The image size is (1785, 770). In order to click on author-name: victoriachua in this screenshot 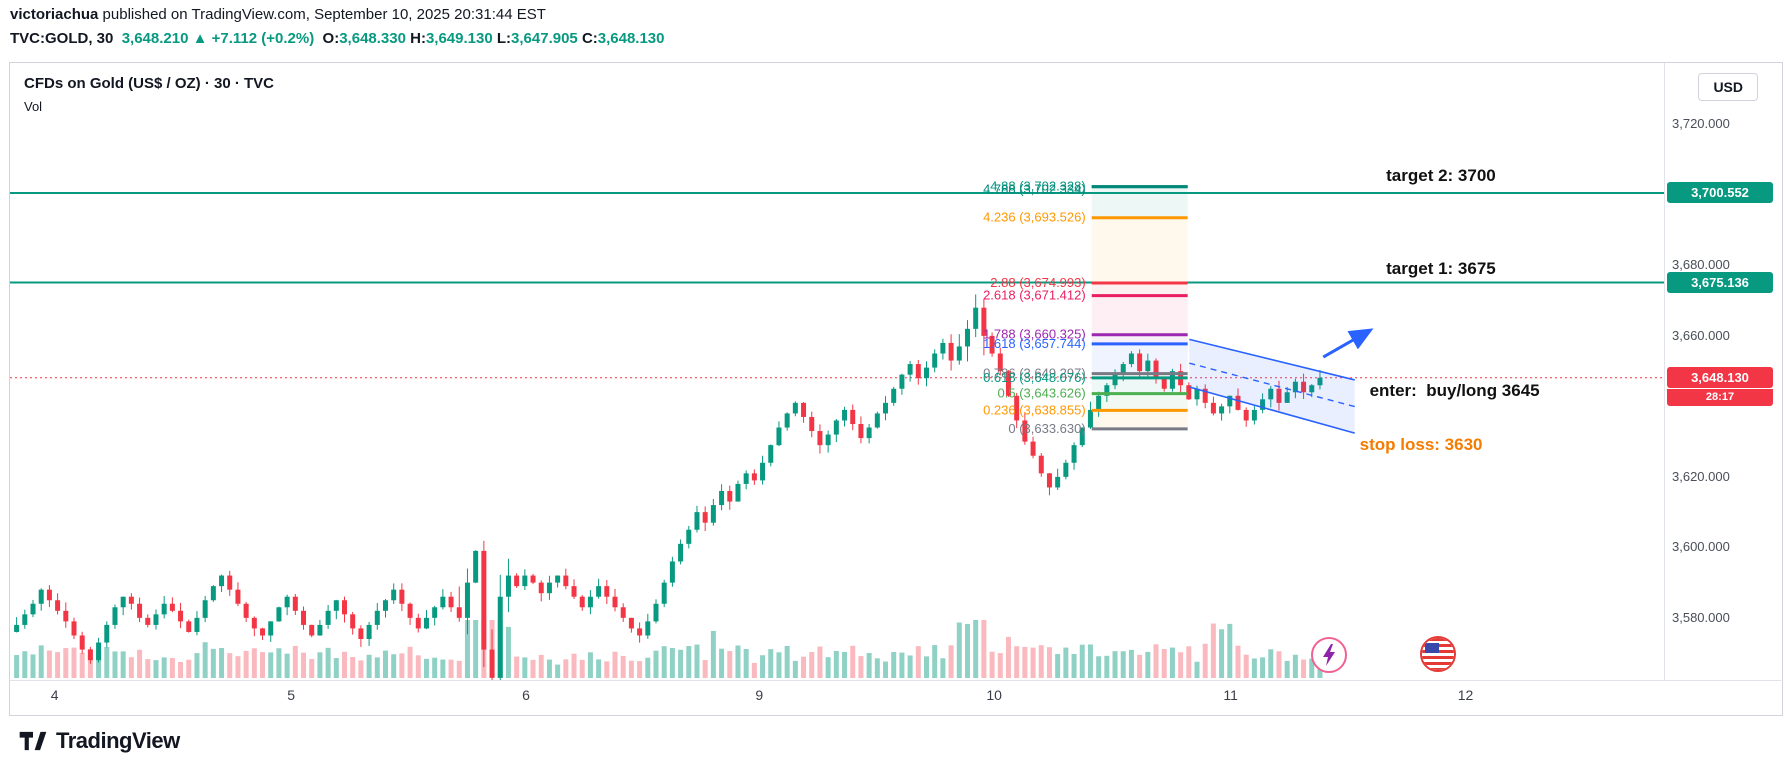, I will do `click(54, 14)`.